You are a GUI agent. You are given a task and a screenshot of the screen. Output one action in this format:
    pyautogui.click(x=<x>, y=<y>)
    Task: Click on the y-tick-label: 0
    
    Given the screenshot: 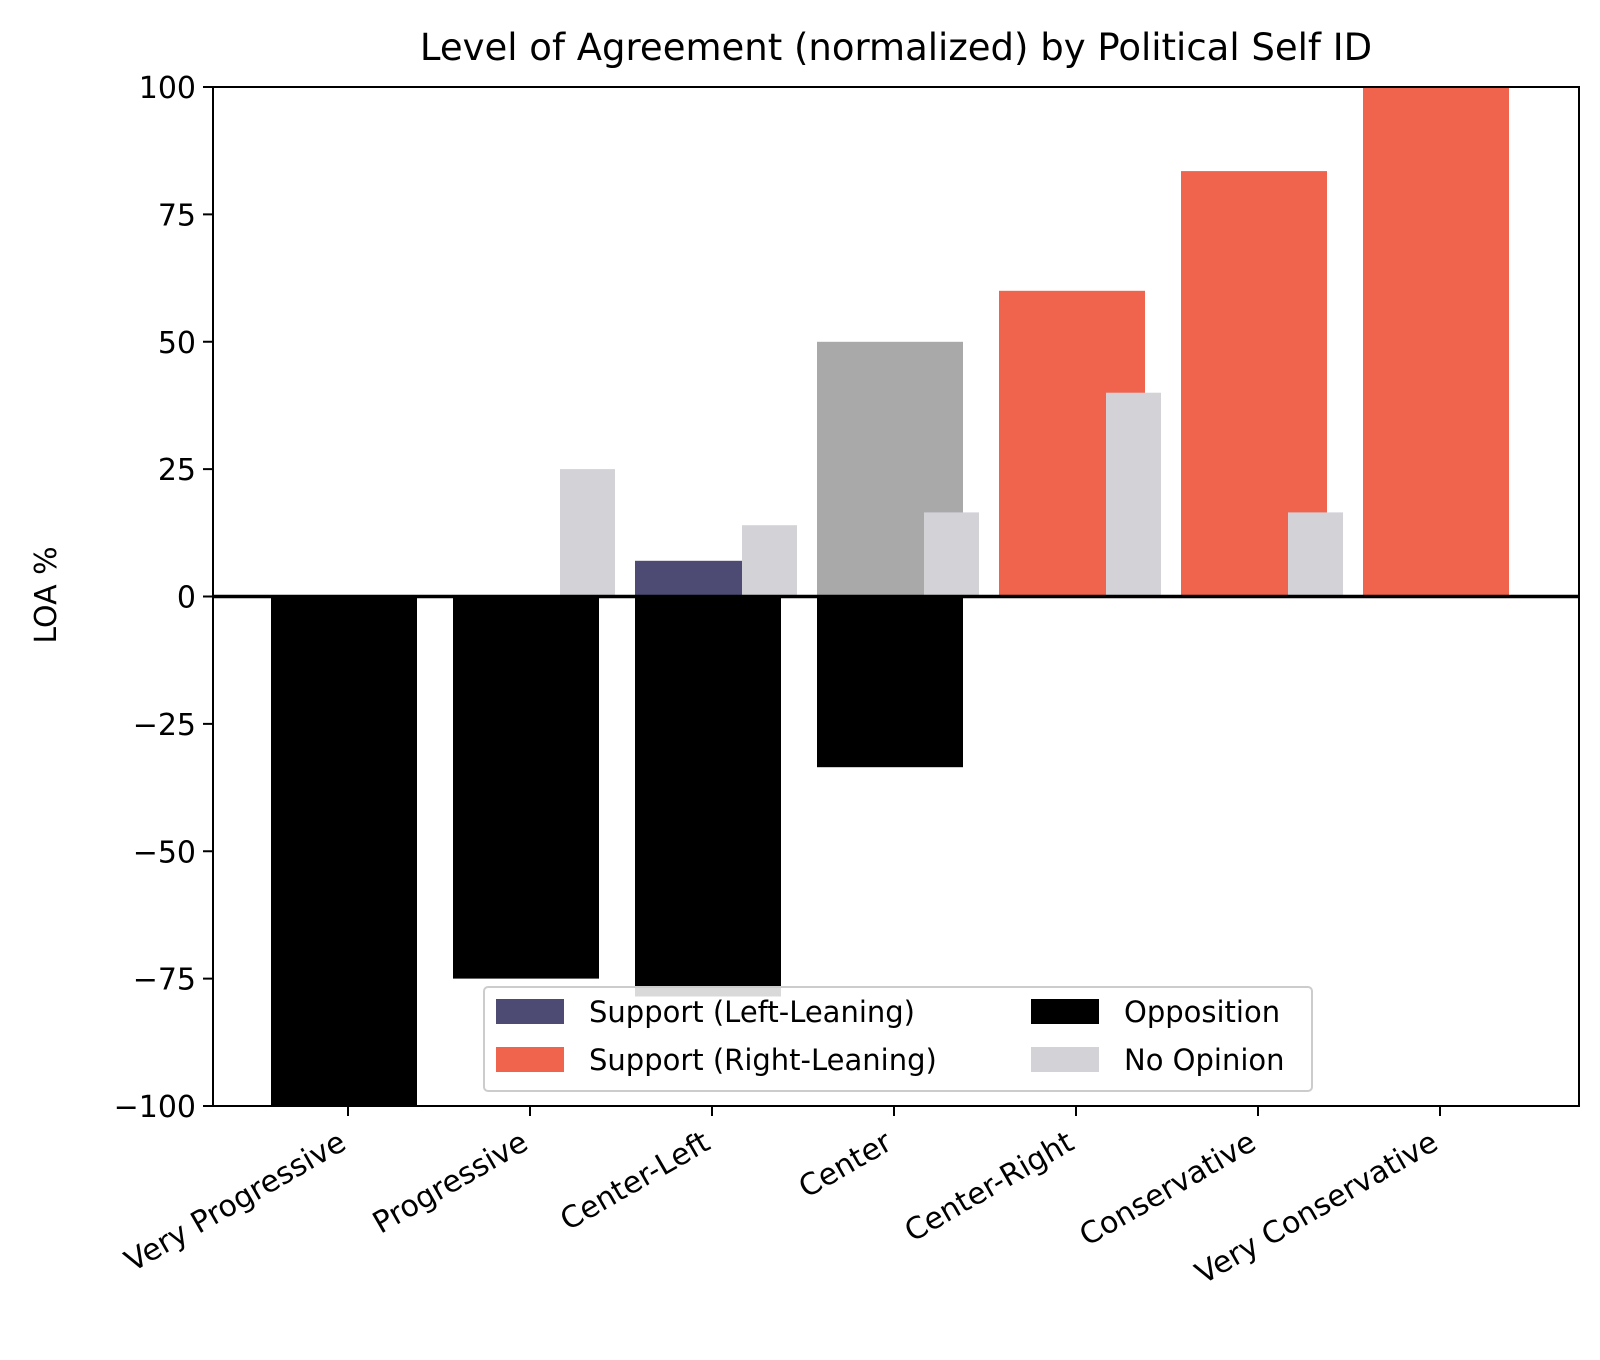 What is the action you would take?
    pyautogui.click(x=186, y=598)
    